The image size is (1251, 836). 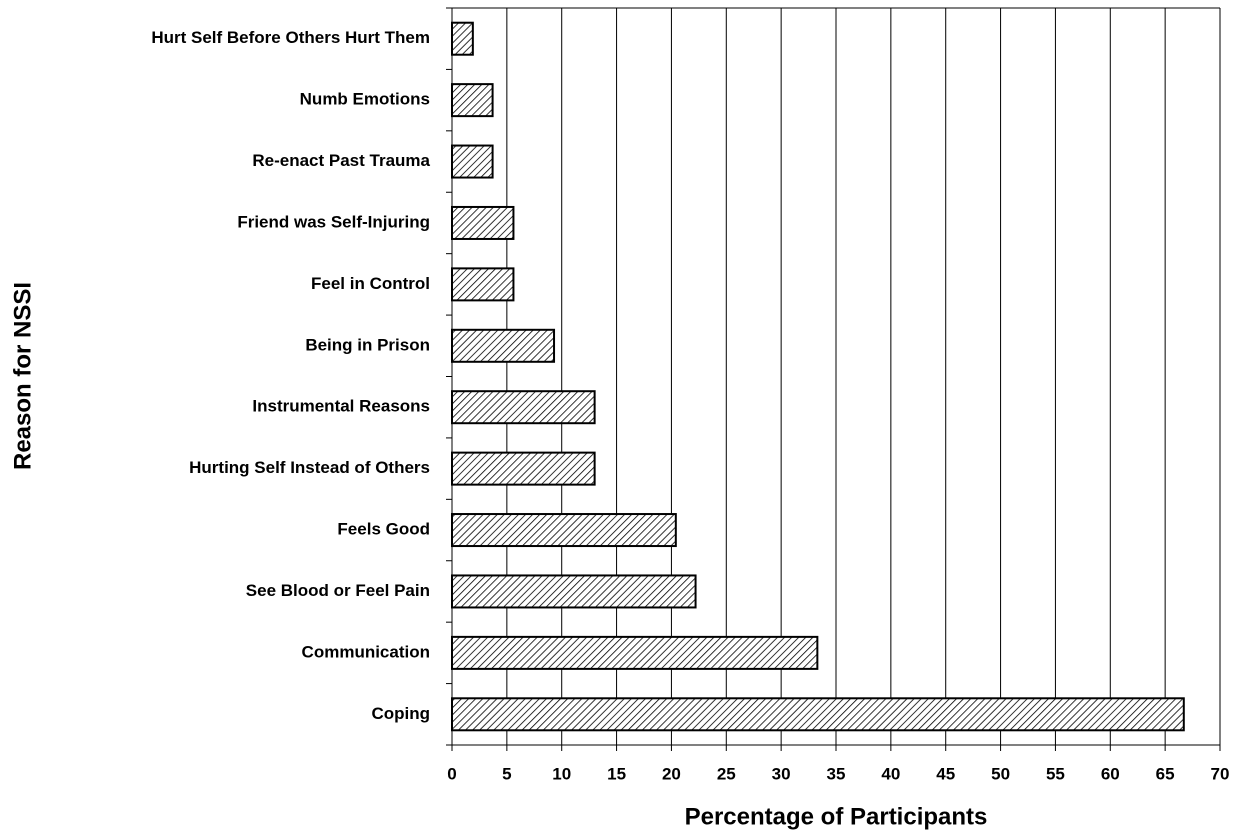 I want to click on x-tick-label: 20, so click(x=671, y=773).